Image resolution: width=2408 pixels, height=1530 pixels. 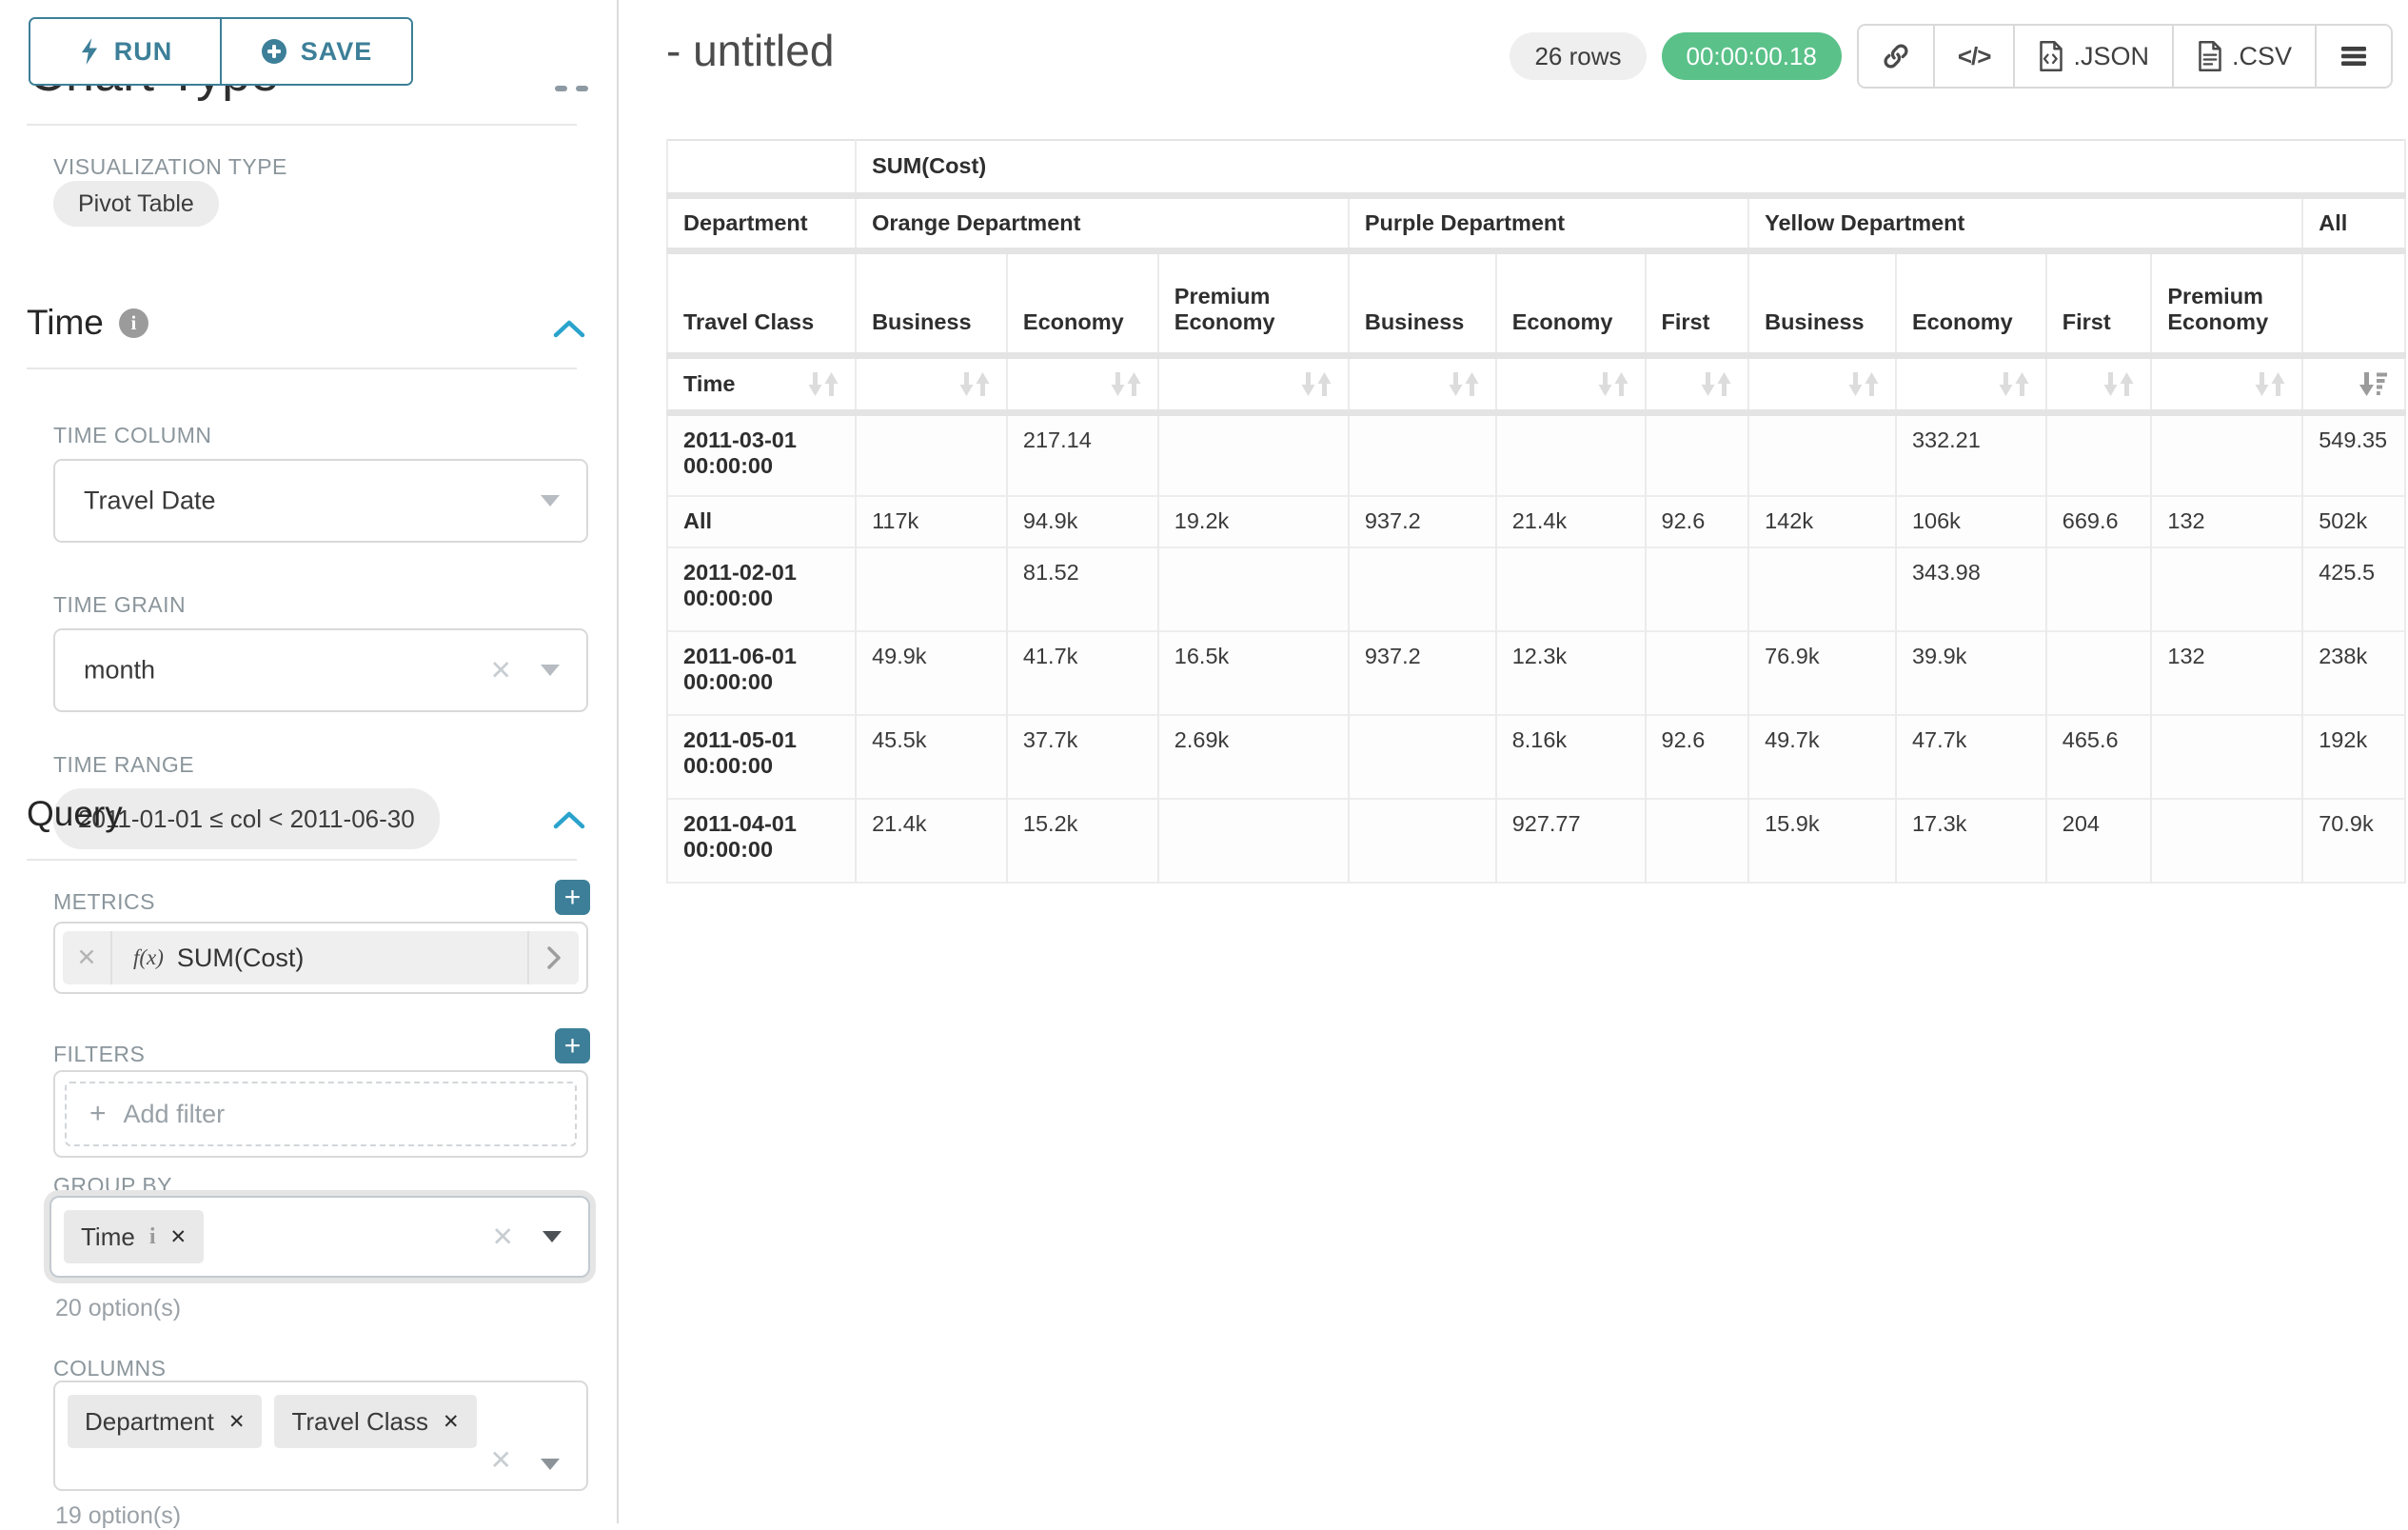 What do you see at coordinates (125, 51) in the screenshot?
I see `run-button: RUN` at bounding box center [125, 51].